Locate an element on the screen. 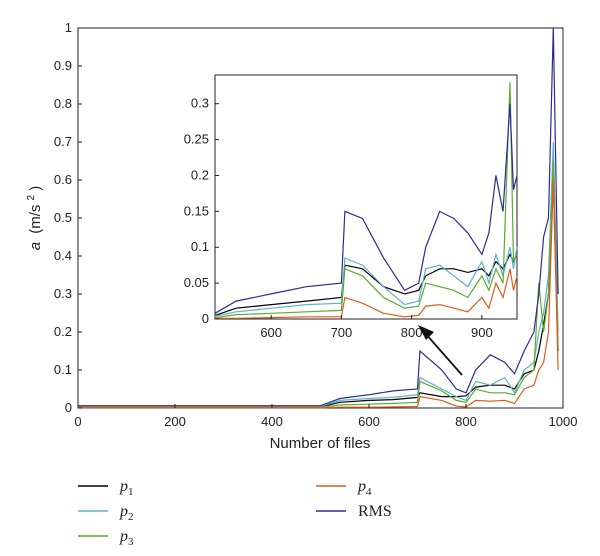 The height and width of the screenshot is (556, 600). legend-label-subscript: 1 is located at coordinates (131, 492).